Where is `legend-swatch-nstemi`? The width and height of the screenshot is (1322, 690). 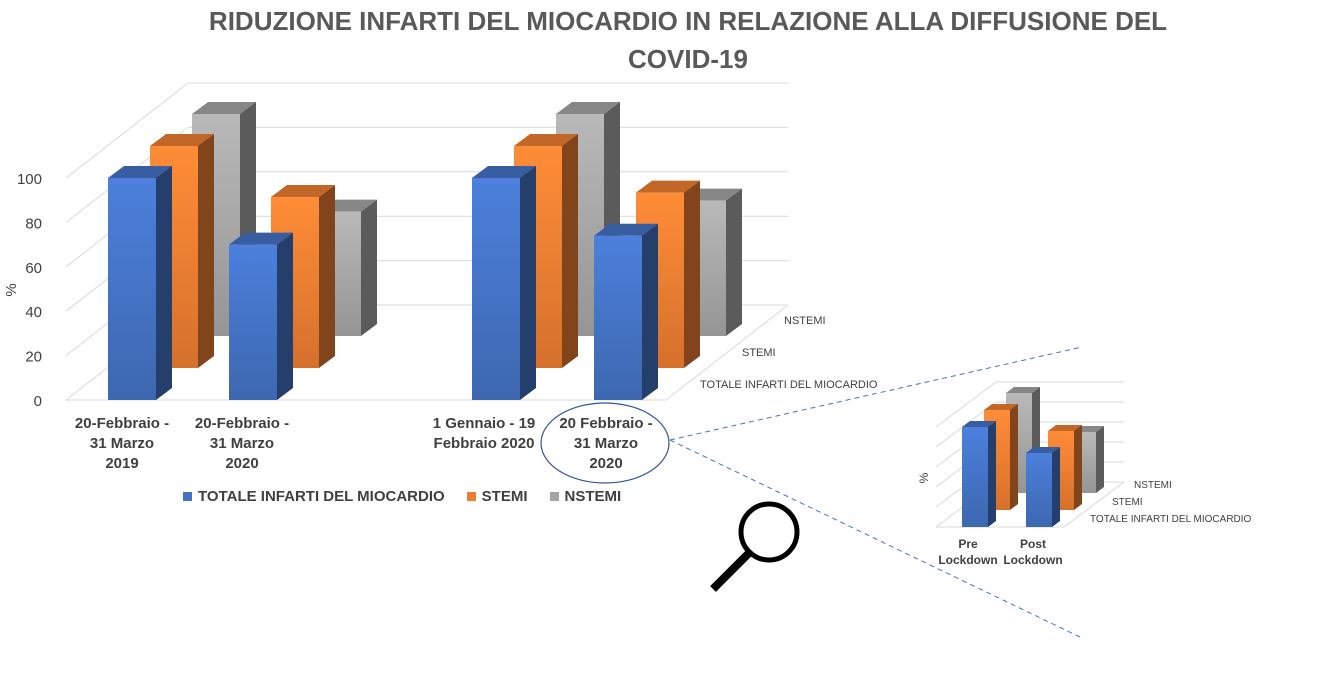 legend-swatch-nstemi is located at coordinates (554, 496).